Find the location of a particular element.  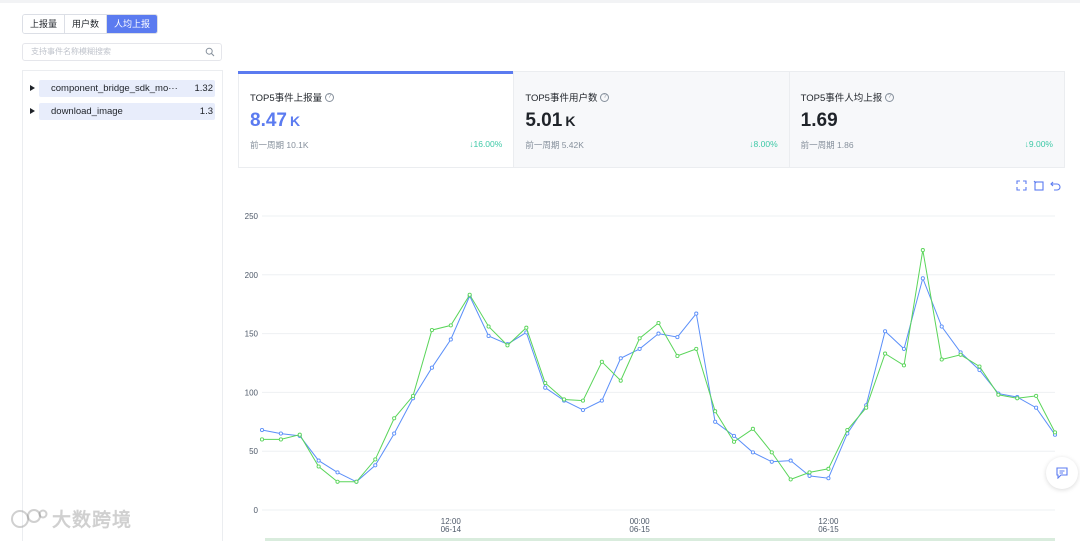

card-previous-period: 前一周期 5.42K is located at coordinates (554, 145).